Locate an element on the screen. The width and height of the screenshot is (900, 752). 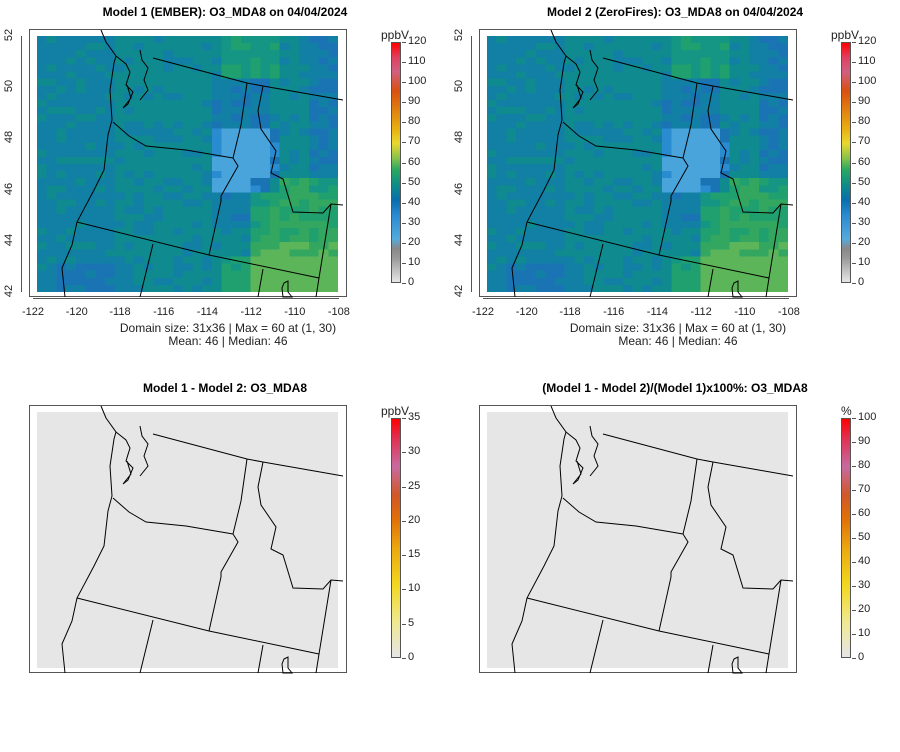
x-tick-label: -116 is located at coordinates (164, 312).